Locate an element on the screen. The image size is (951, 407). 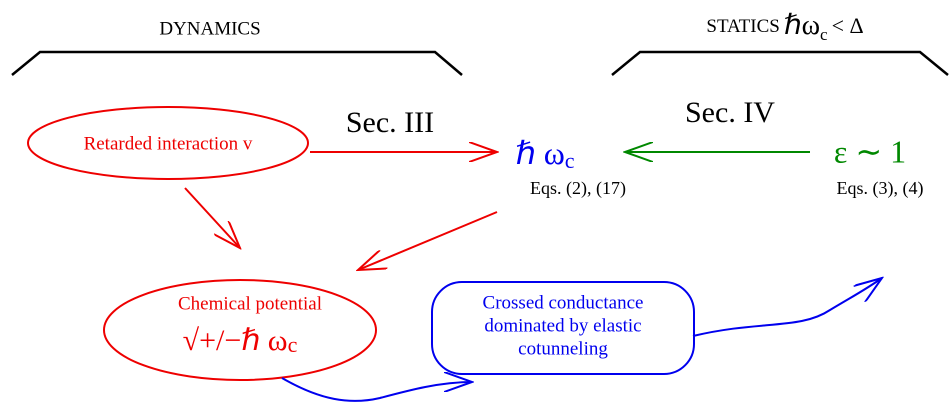
brace-left is located at coordinates (237, 63).